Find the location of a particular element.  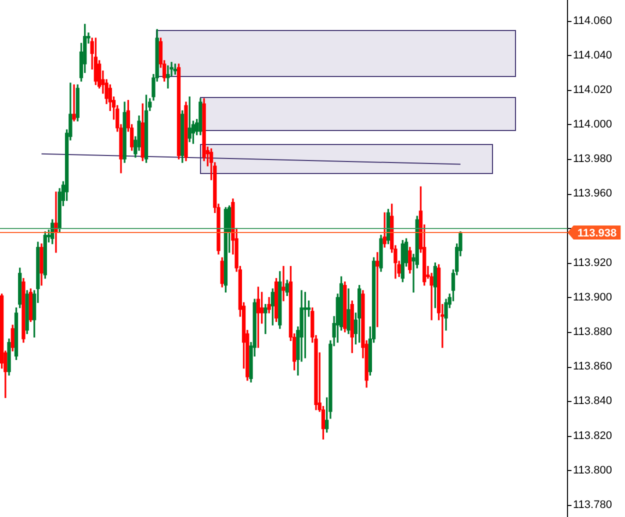

y-tick-label: 113.840 is located at coordinates (592, 401).